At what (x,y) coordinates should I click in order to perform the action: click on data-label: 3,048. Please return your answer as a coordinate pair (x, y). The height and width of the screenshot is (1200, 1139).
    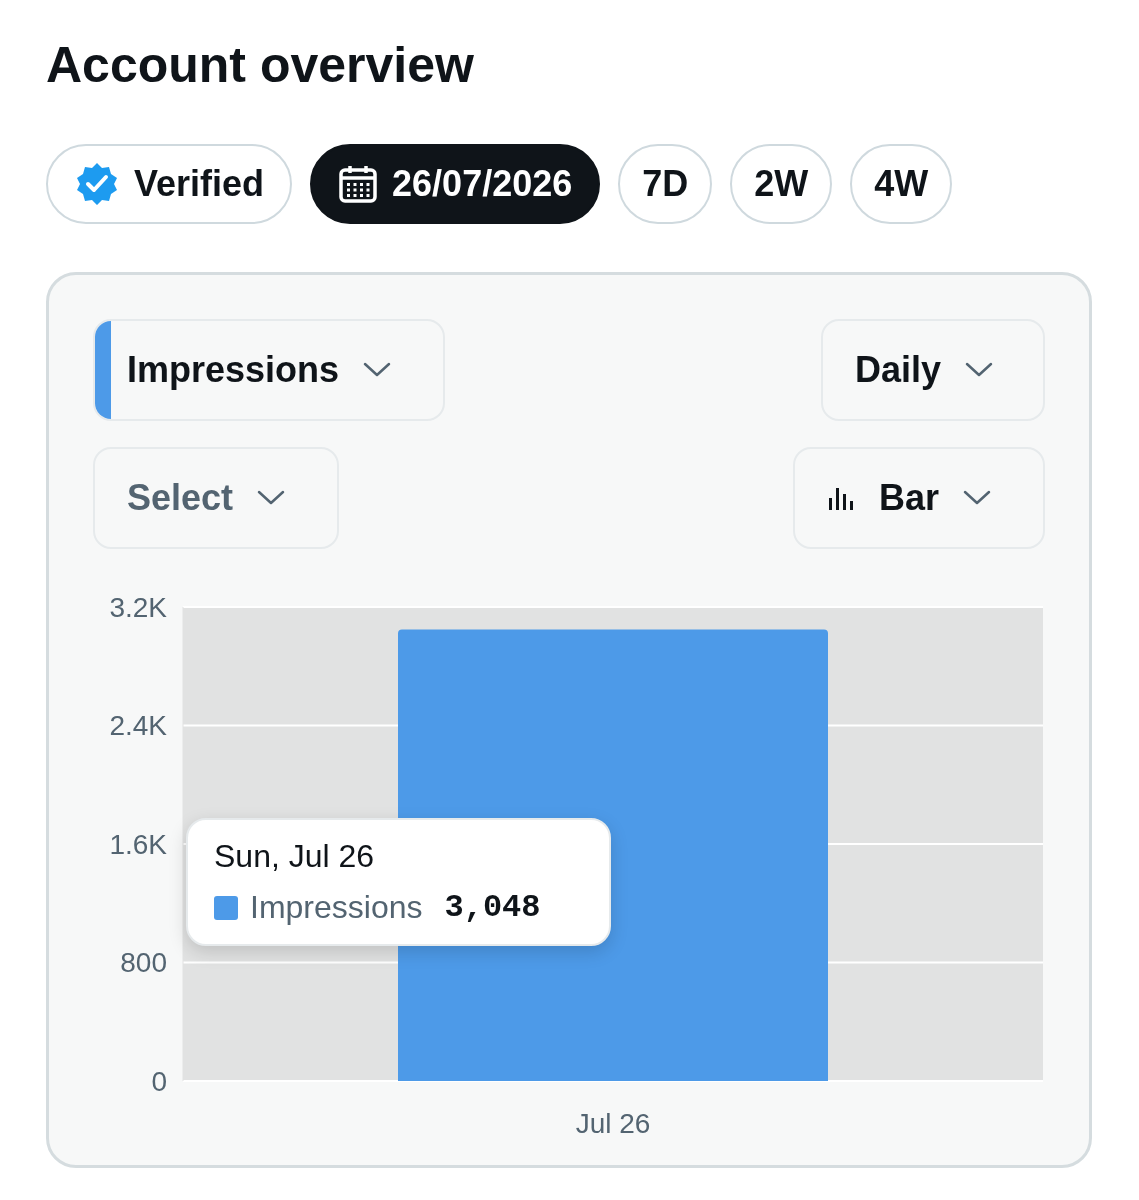
    Looking at the image, I should click on (492, 907).